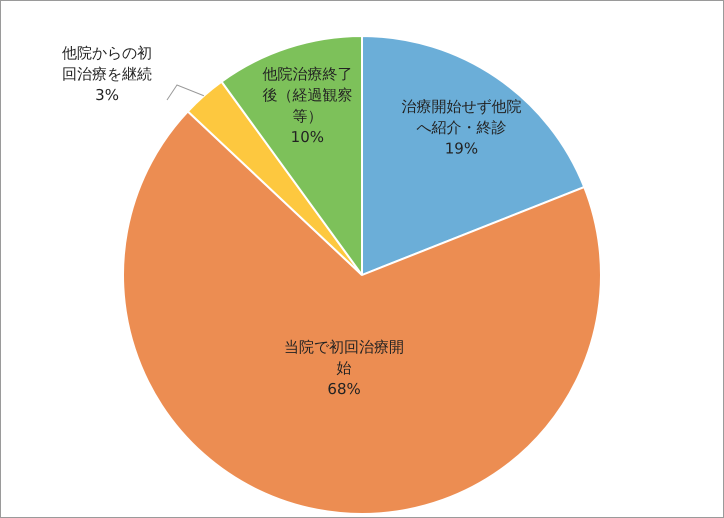 This screenshot has height=518, width=724. I want to click on slice-label: 他院治療終了後（経過観察等）, so click(307, 95).